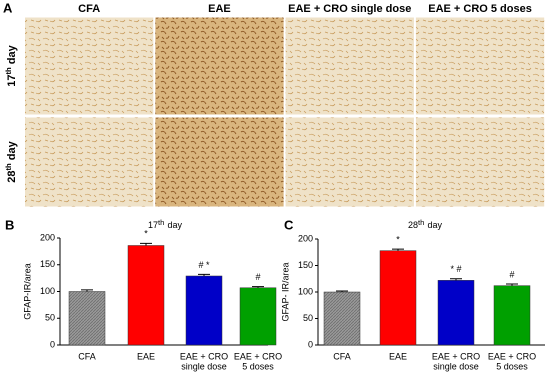  Describe the element at coordinates (153, 225) in the screenshot. I see `chart-title-number: 17` at that location.